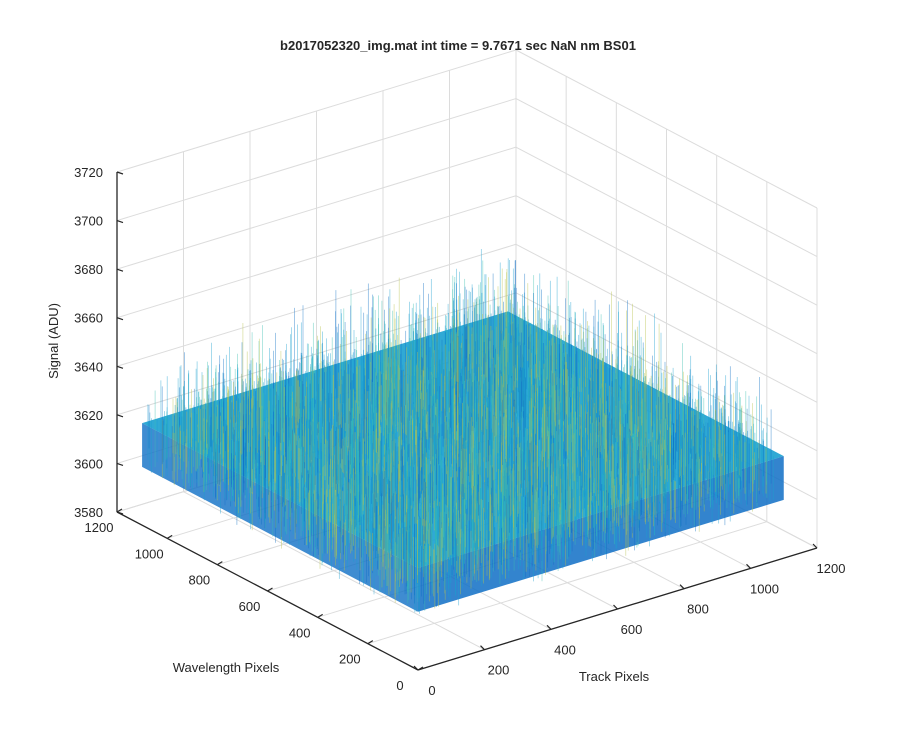 The width and height of the screenshot is (900, 750). I want to click on z-tick-label: 3640, so click(88, 366).